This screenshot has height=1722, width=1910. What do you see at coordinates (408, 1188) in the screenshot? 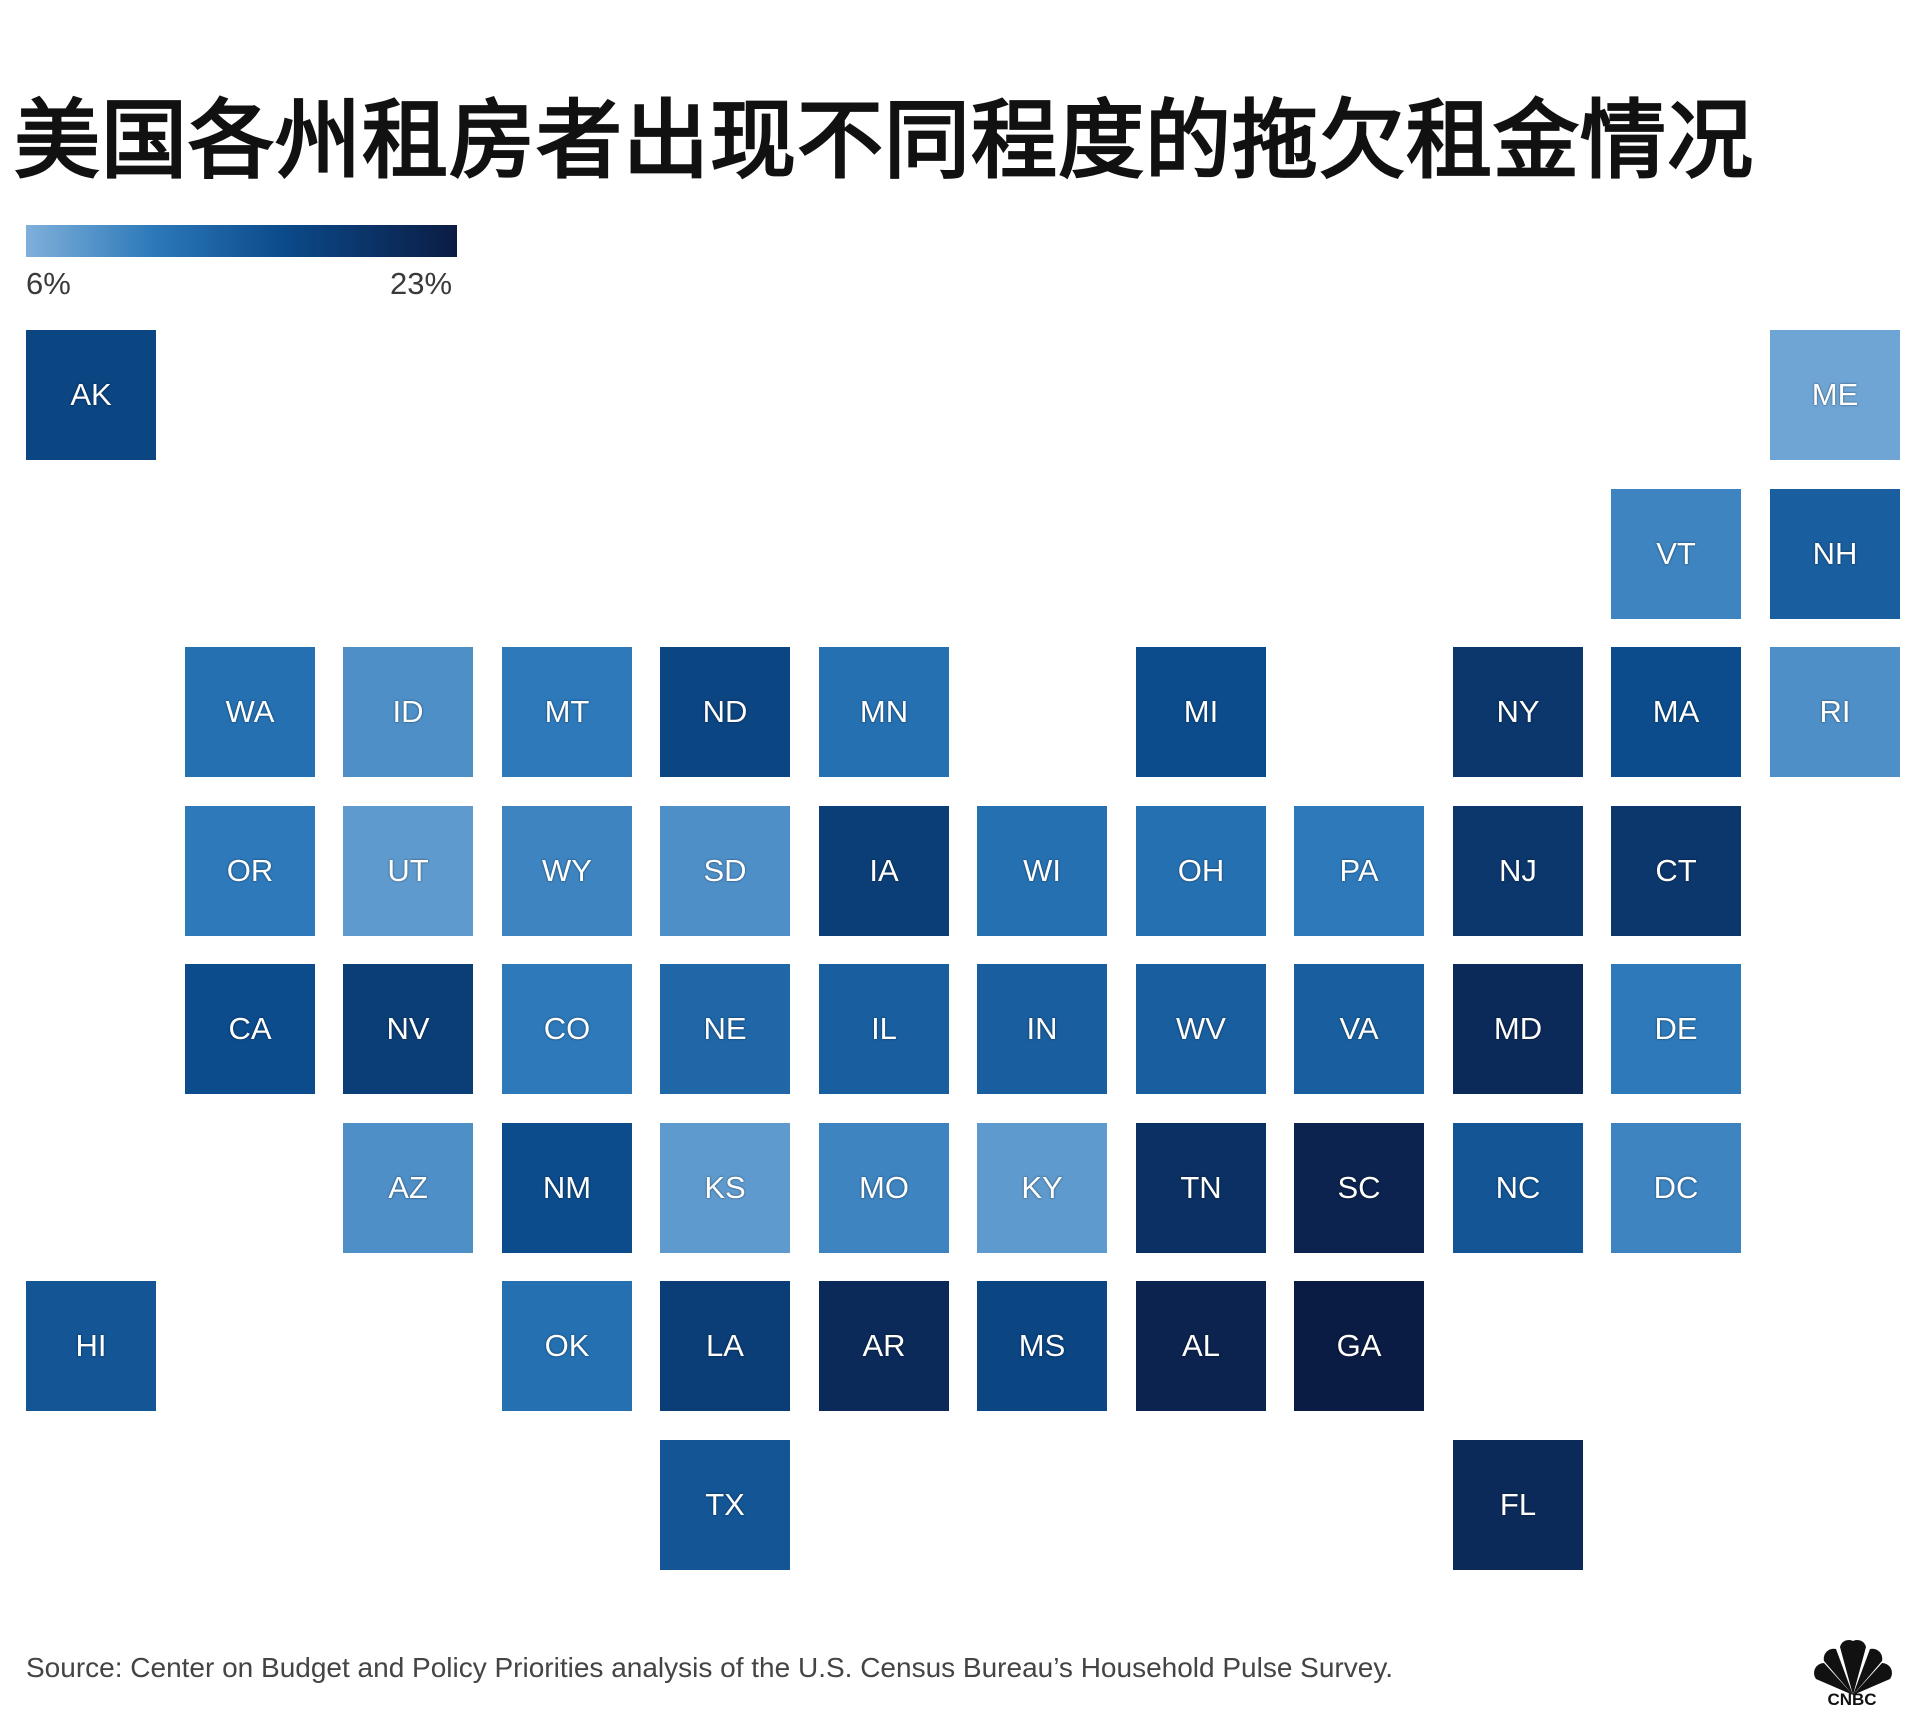
I see `state-tile-az: AZ` at bounding box center [408, 1188].